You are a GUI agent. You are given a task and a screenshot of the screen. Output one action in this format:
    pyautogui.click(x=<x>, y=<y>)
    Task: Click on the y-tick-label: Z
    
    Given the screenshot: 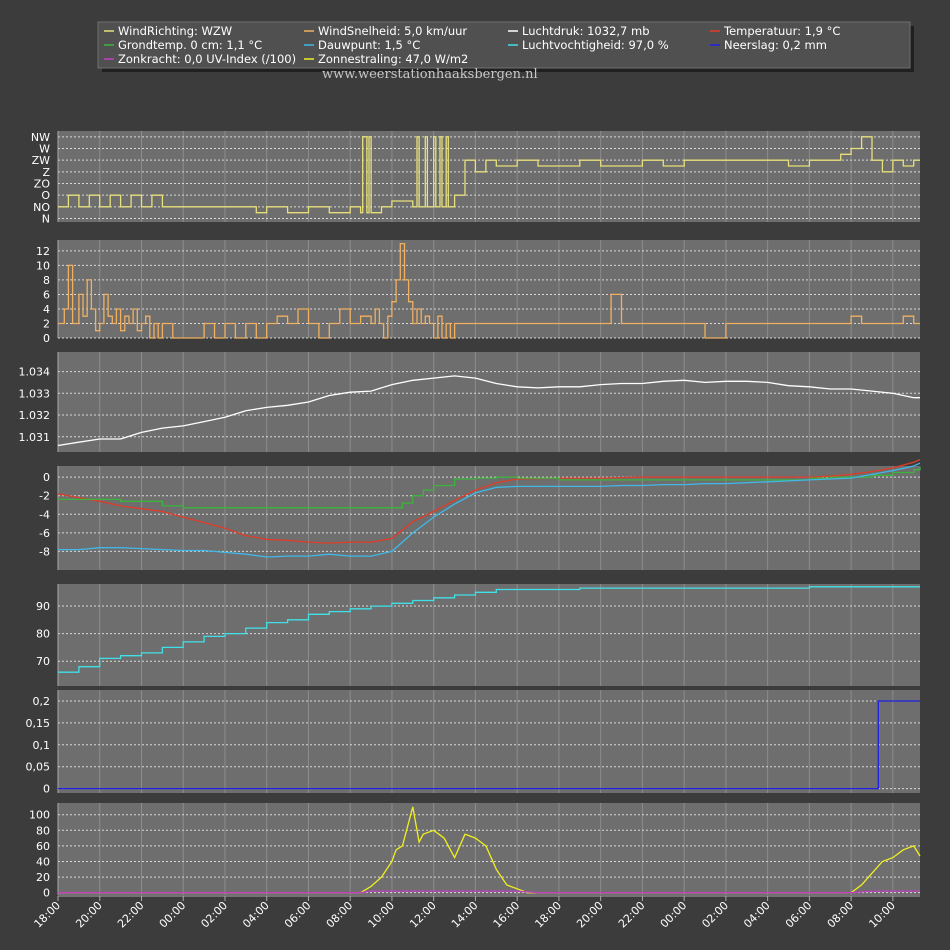 What is the action you would take?
    pyautogui.click(x=46, y=172)
    